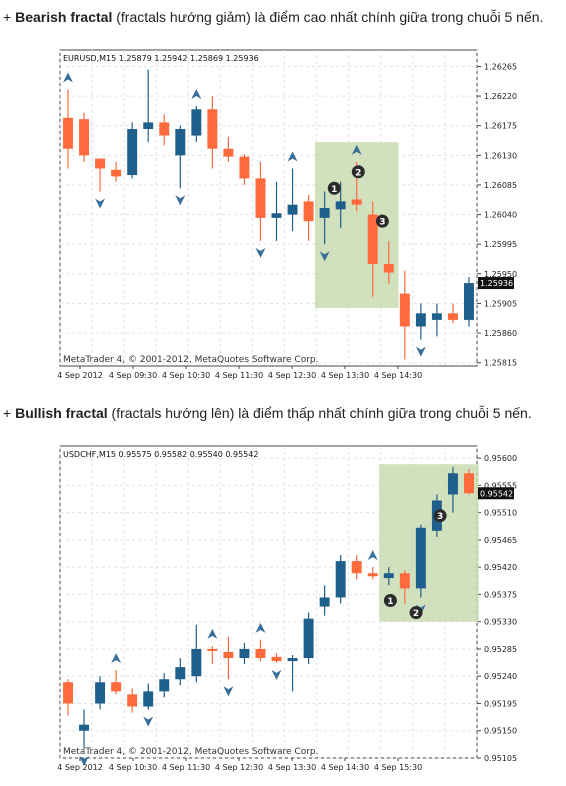 This screenshot has height=786, width=566. I want to click on y-tick-label: 1.26220, so click(500, 96).